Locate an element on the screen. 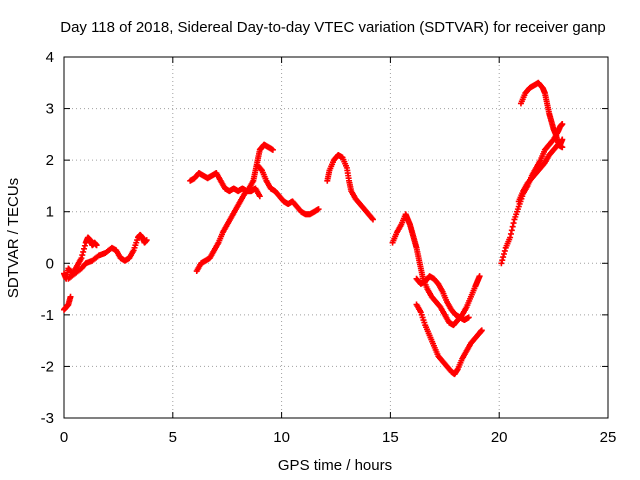  y-tick-label: 4 is located at coordinates (50, 57).